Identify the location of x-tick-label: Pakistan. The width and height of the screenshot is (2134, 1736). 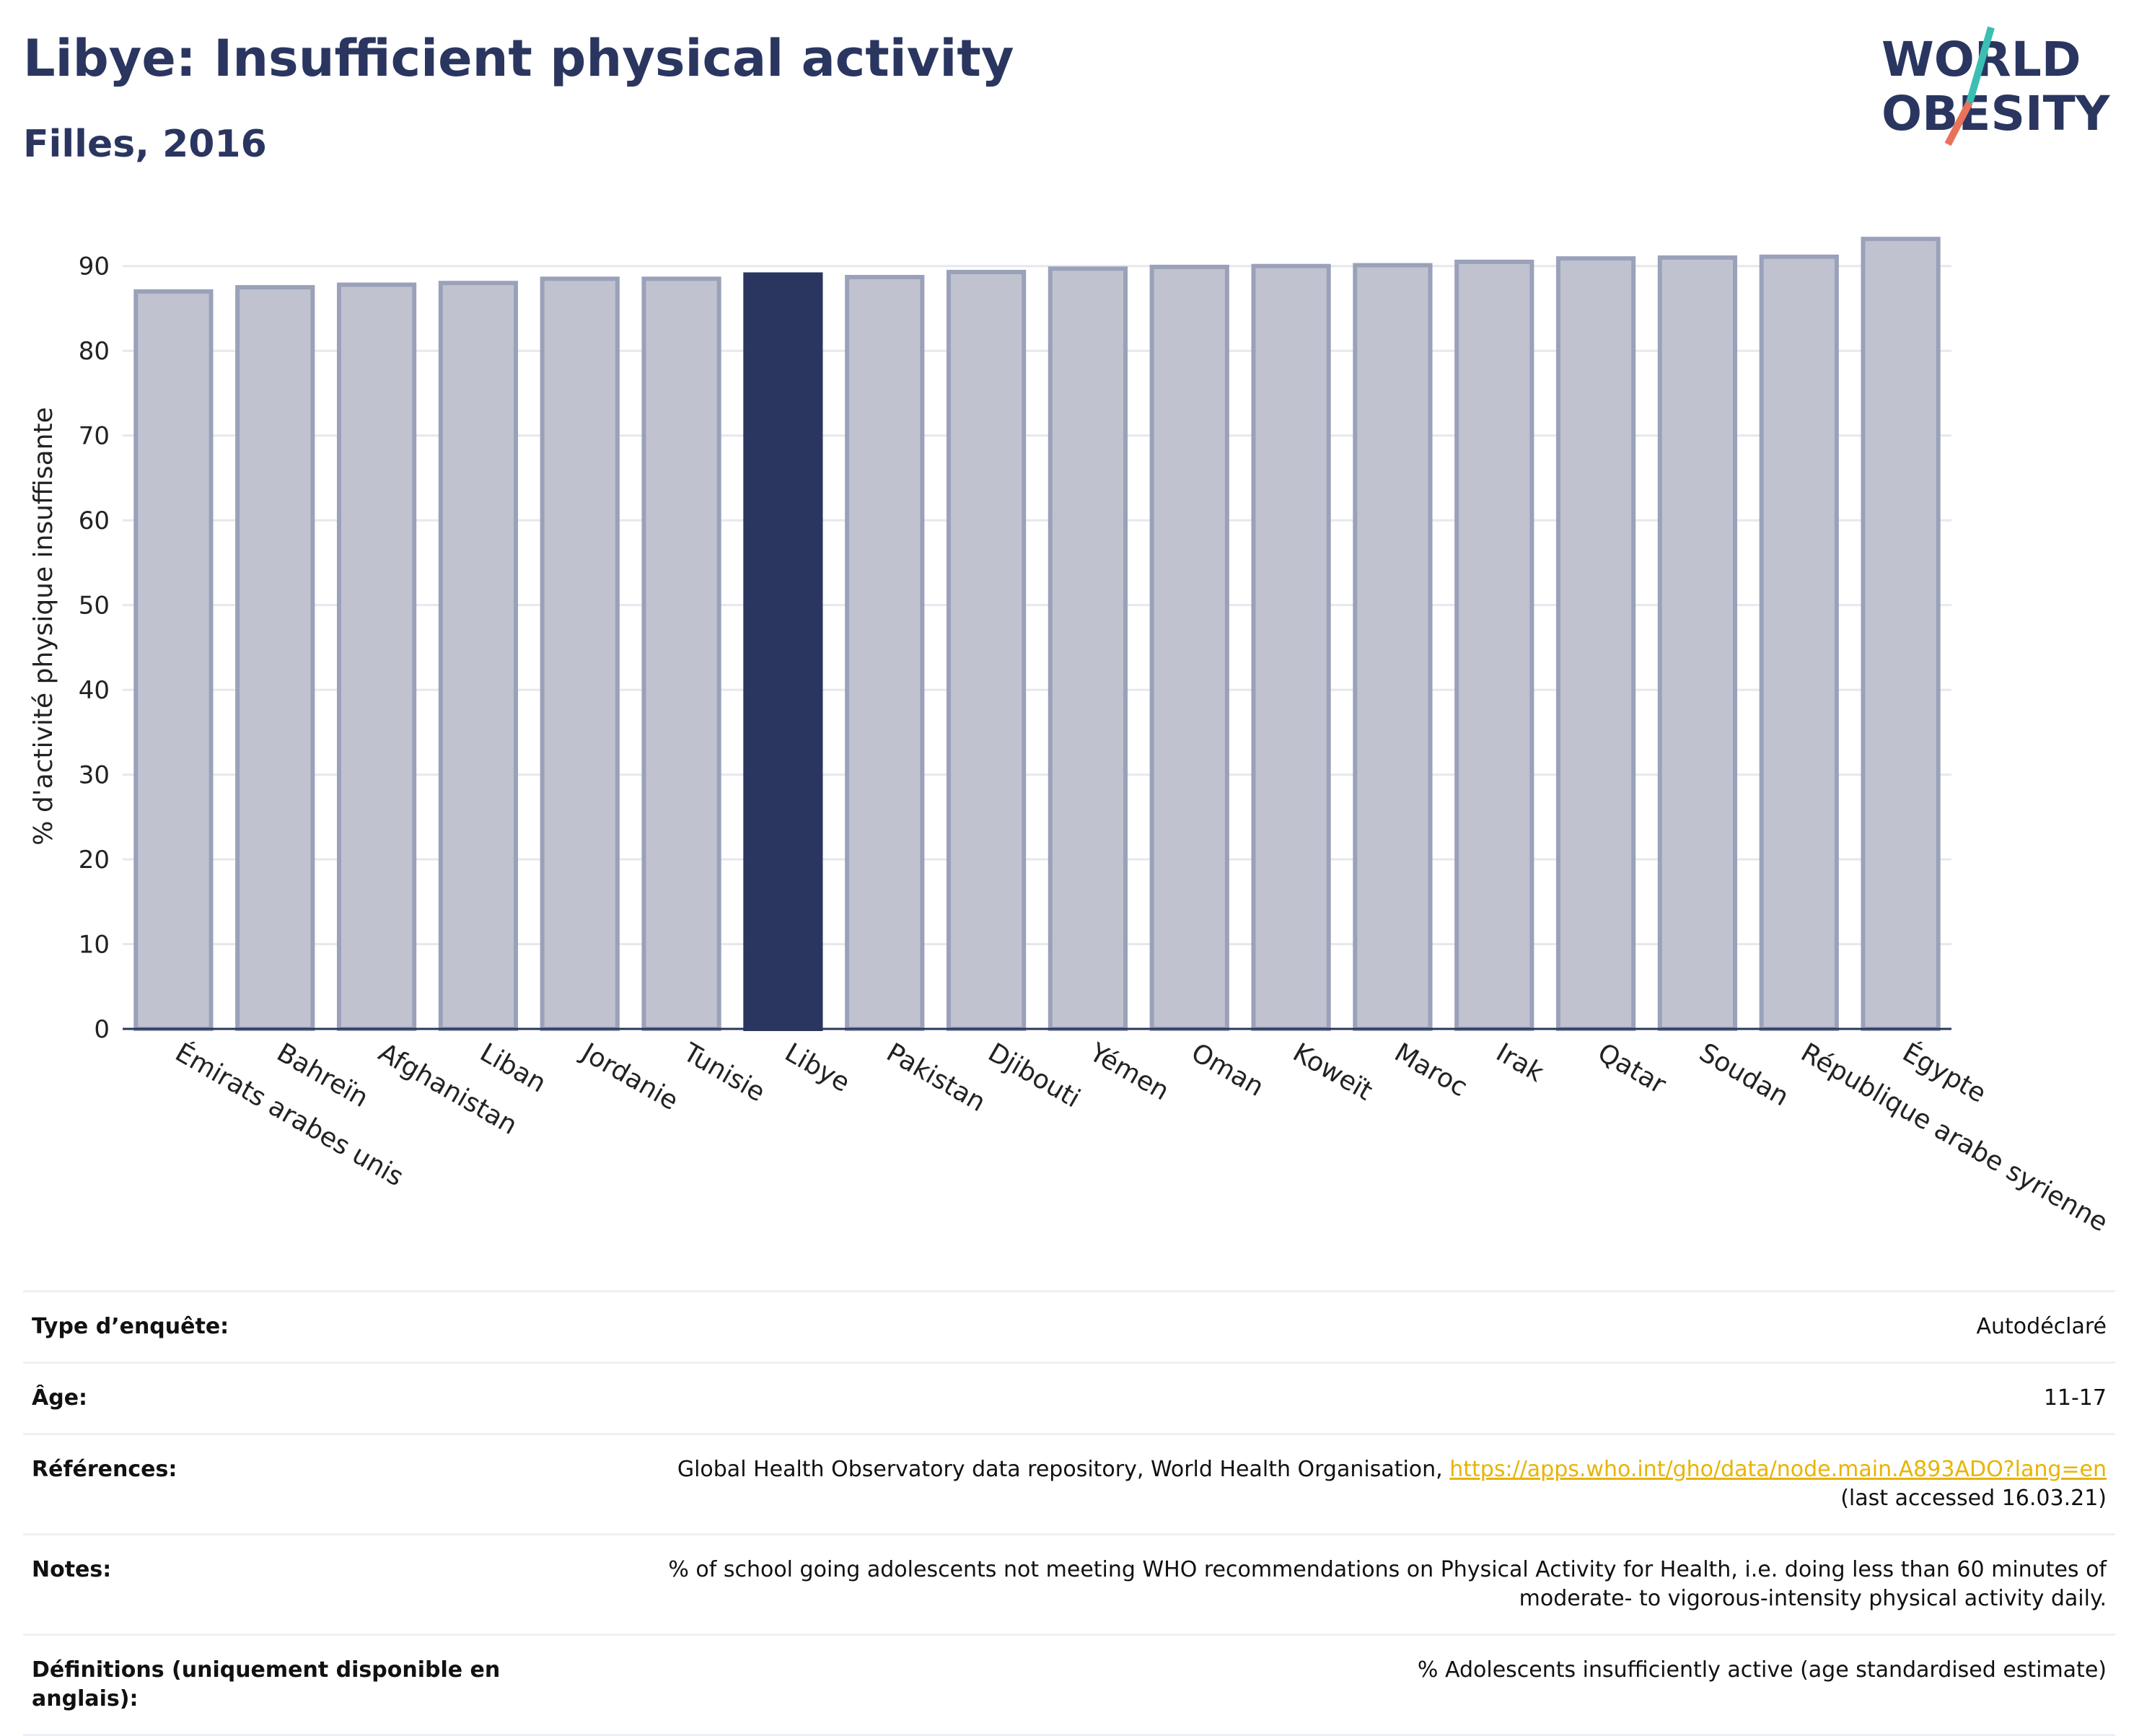
(936, 1078).